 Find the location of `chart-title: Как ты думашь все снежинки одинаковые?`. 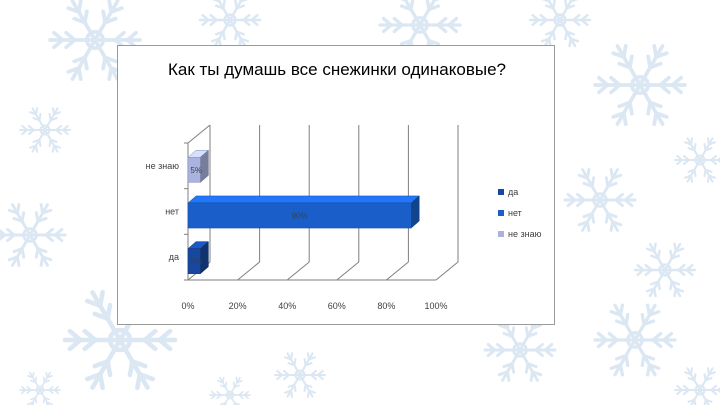

chart-title: Как ты думашь все снежинки одинаковые? is located at coordinates (337, 69).